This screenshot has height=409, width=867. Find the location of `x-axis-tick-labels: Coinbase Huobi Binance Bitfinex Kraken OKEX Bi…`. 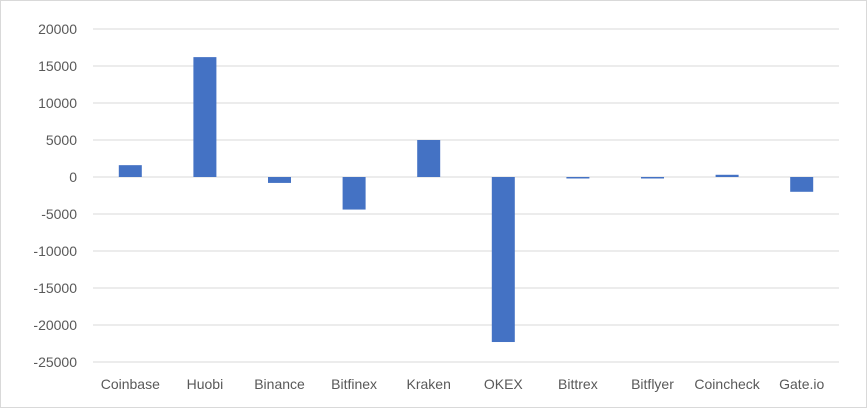

x-axis-tick-labels: Coinbase Huobi Binance Bitfinex Kraken OKEX Bi… is located at coordinates (463, 384).